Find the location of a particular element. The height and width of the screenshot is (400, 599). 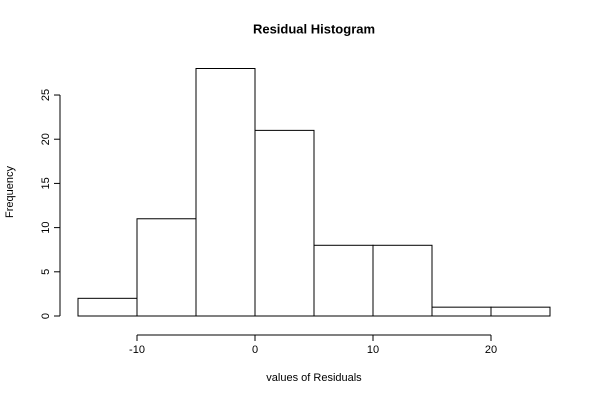

y-tick-label: 0 is located at coordinates (46, 316).